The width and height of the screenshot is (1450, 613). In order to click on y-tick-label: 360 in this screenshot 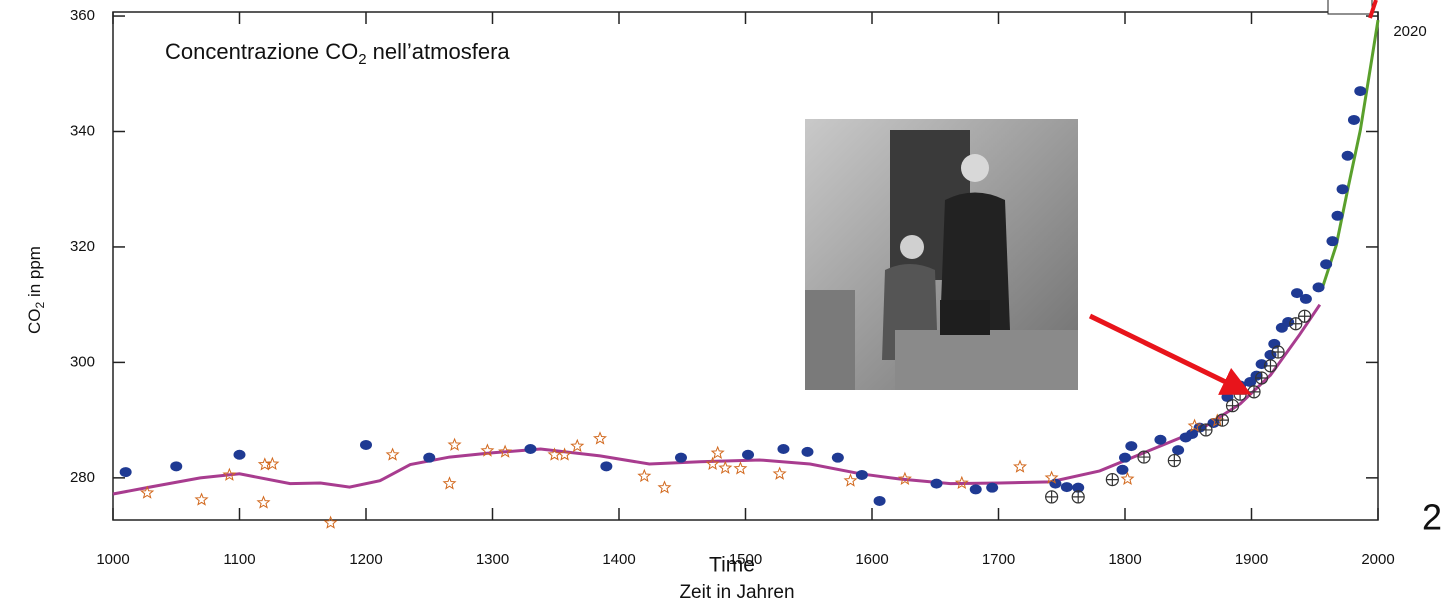, I will do `click(82, 15)`.